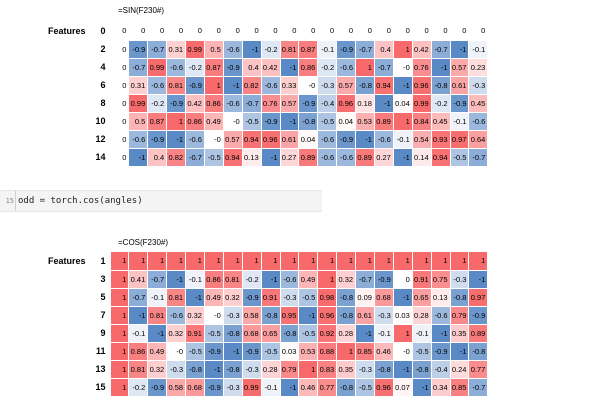  I want to click on grid-cell: 0.96, so click(271, 139).